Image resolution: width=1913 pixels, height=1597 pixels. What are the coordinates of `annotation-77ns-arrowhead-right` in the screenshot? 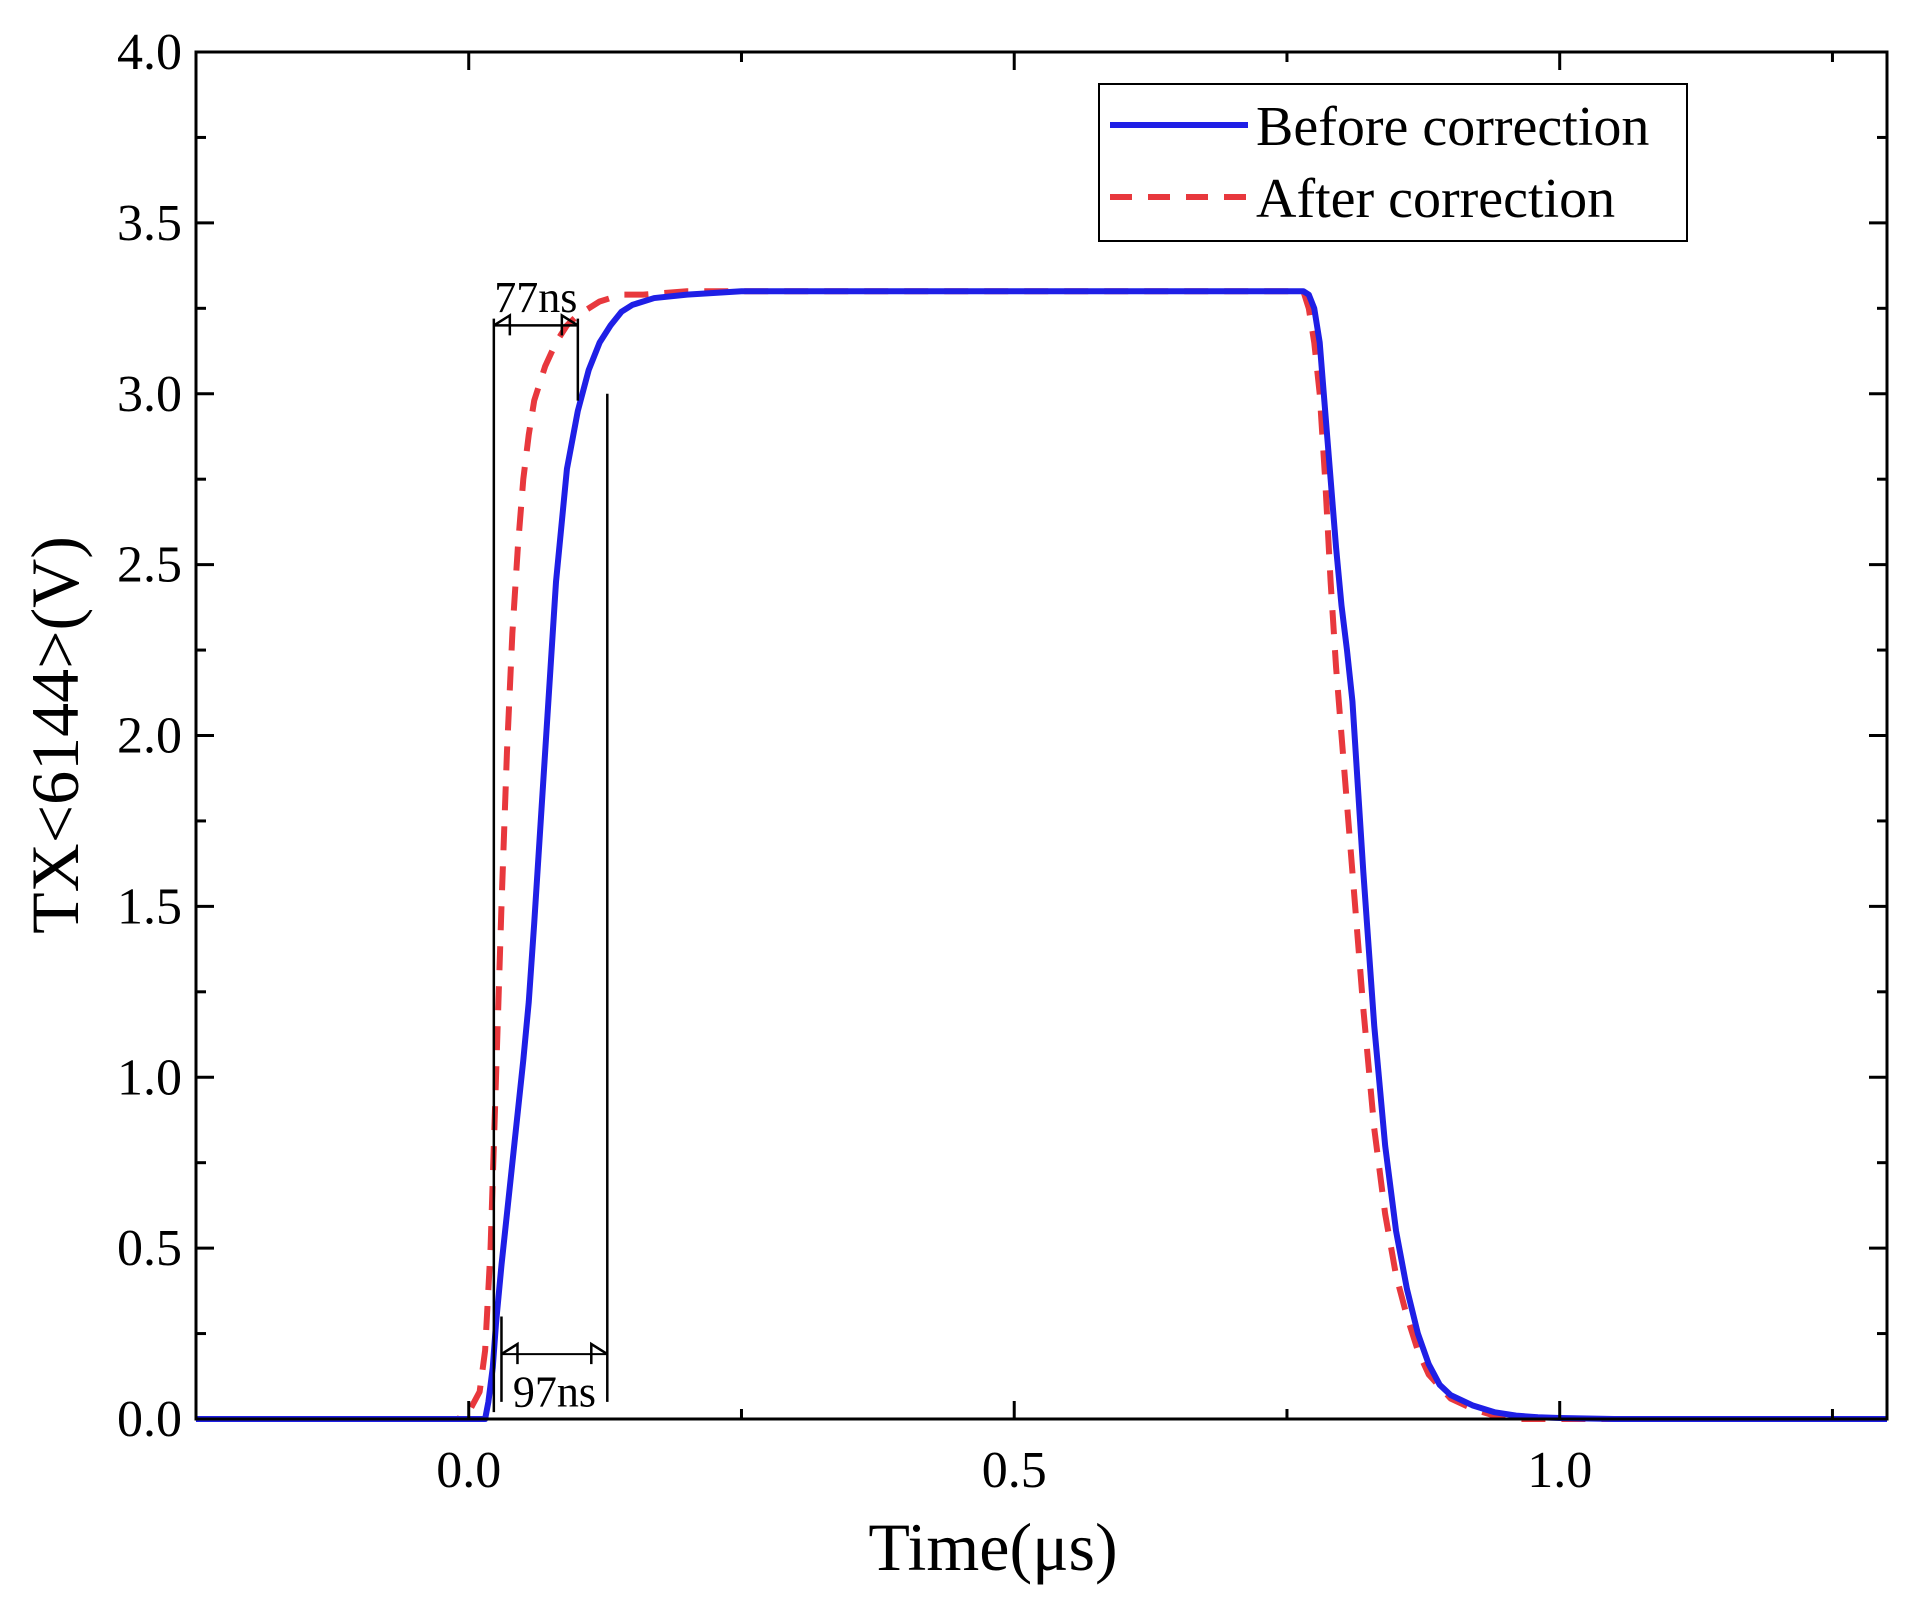 It's located at (569, 324).